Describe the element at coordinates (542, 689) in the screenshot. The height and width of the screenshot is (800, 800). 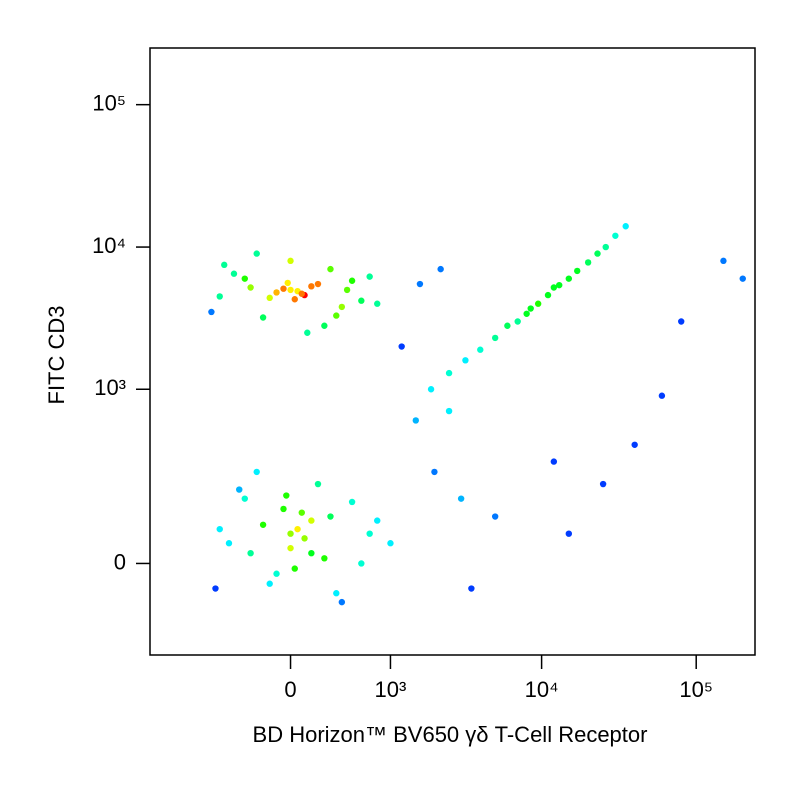
I see `x-tick-label: 10⁴` at that location.